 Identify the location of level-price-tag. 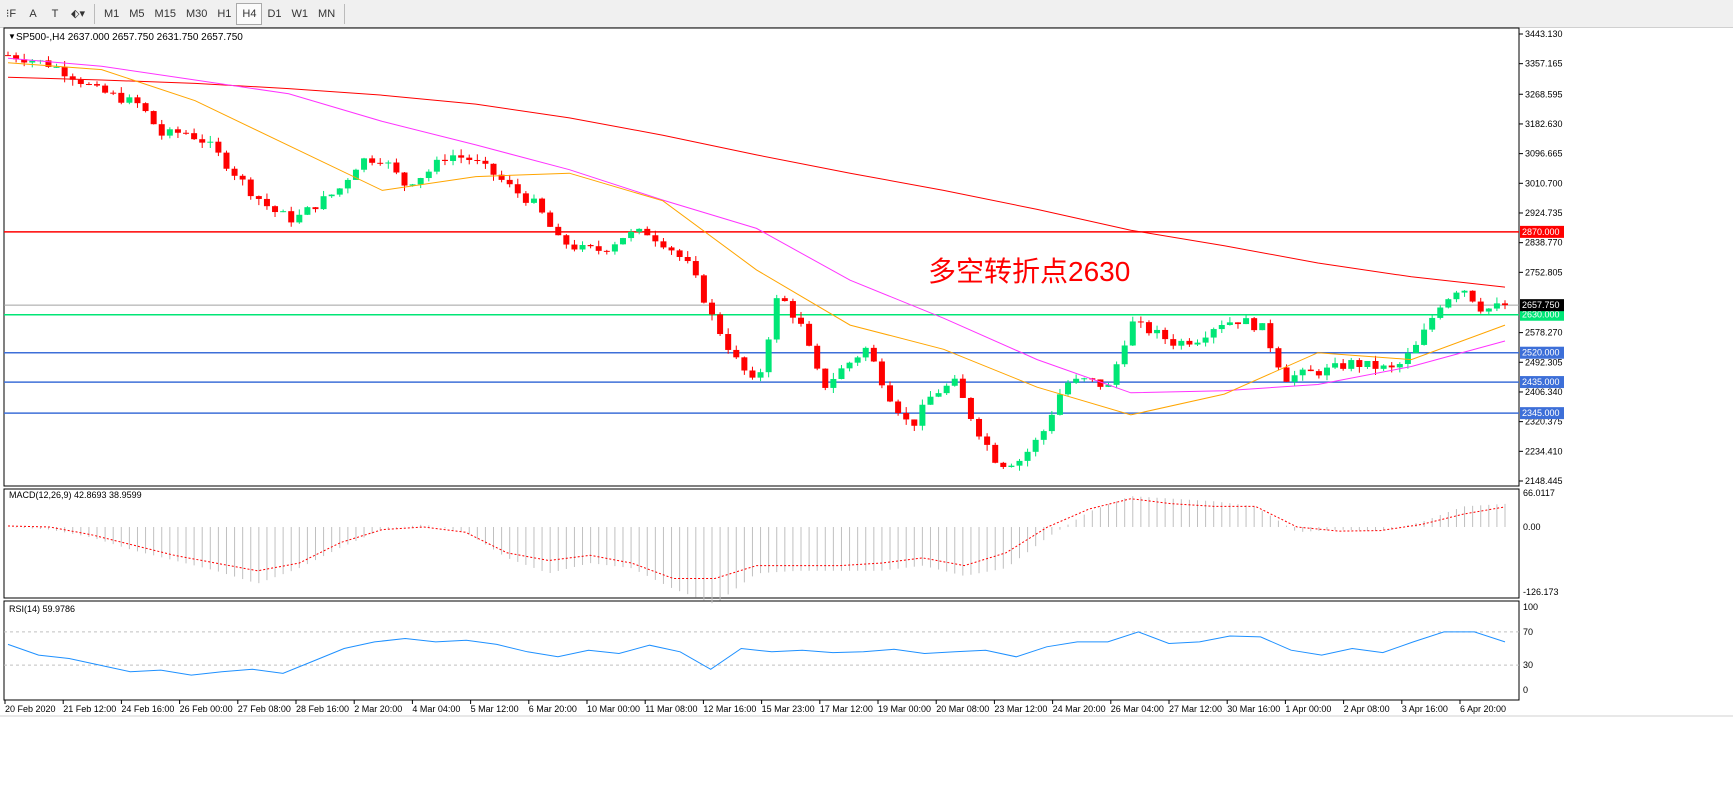
(1542, 314).